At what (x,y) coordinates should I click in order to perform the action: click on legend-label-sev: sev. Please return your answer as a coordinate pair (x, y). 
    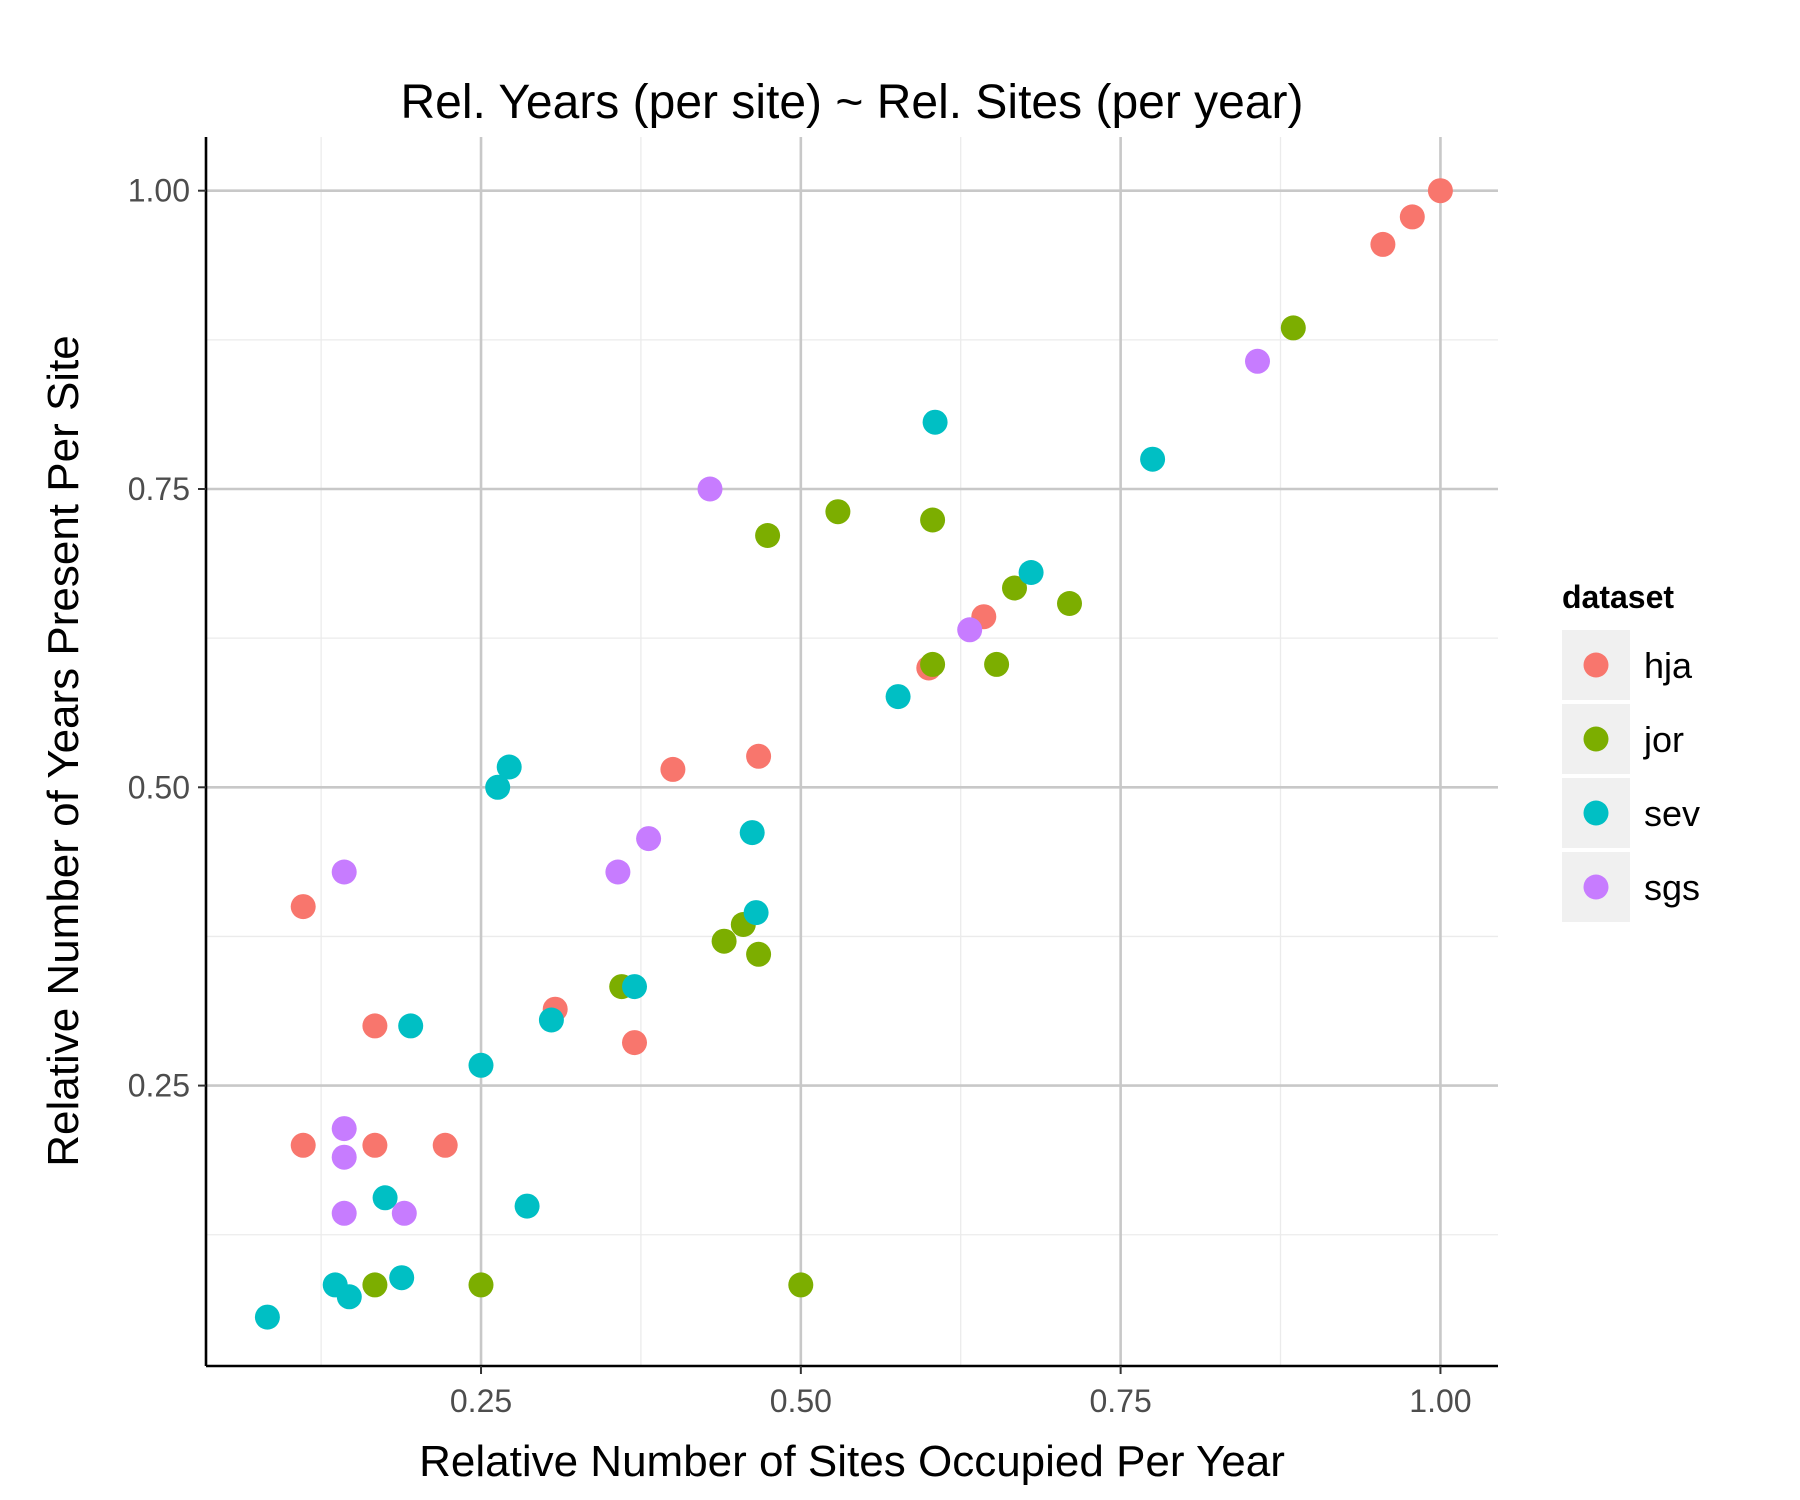
    Looking at the image, I should click on (1672, 813).